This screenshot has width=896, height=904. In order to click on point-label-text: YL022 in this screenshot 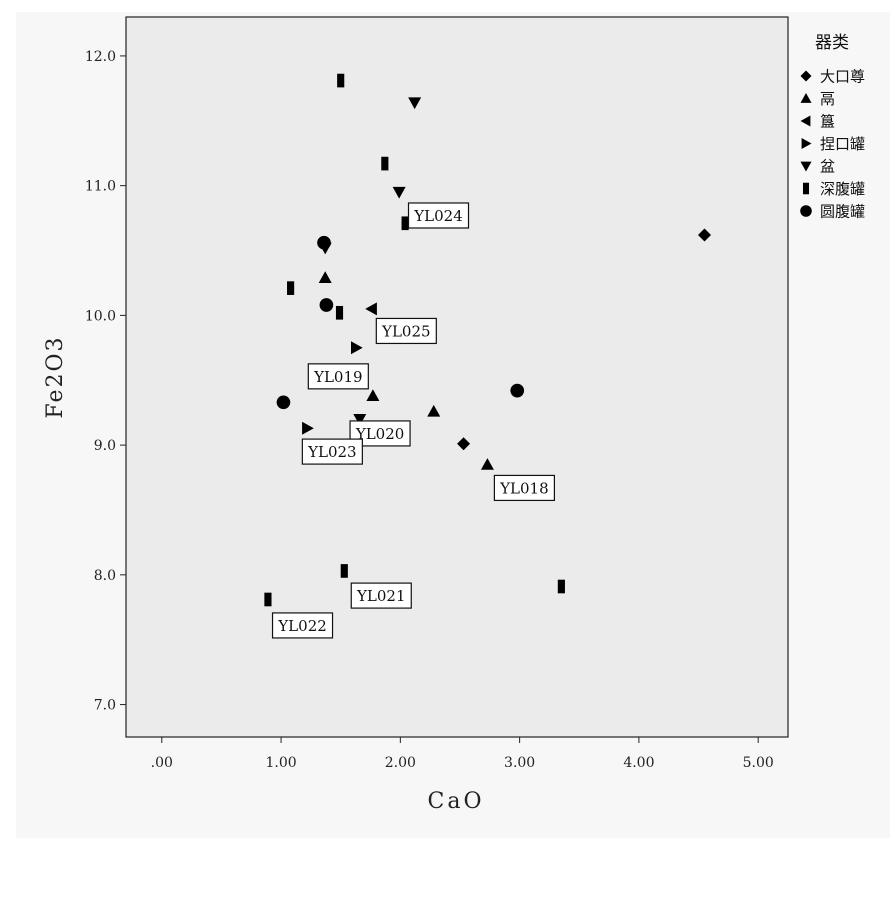, I will do `click(302, 626)`.